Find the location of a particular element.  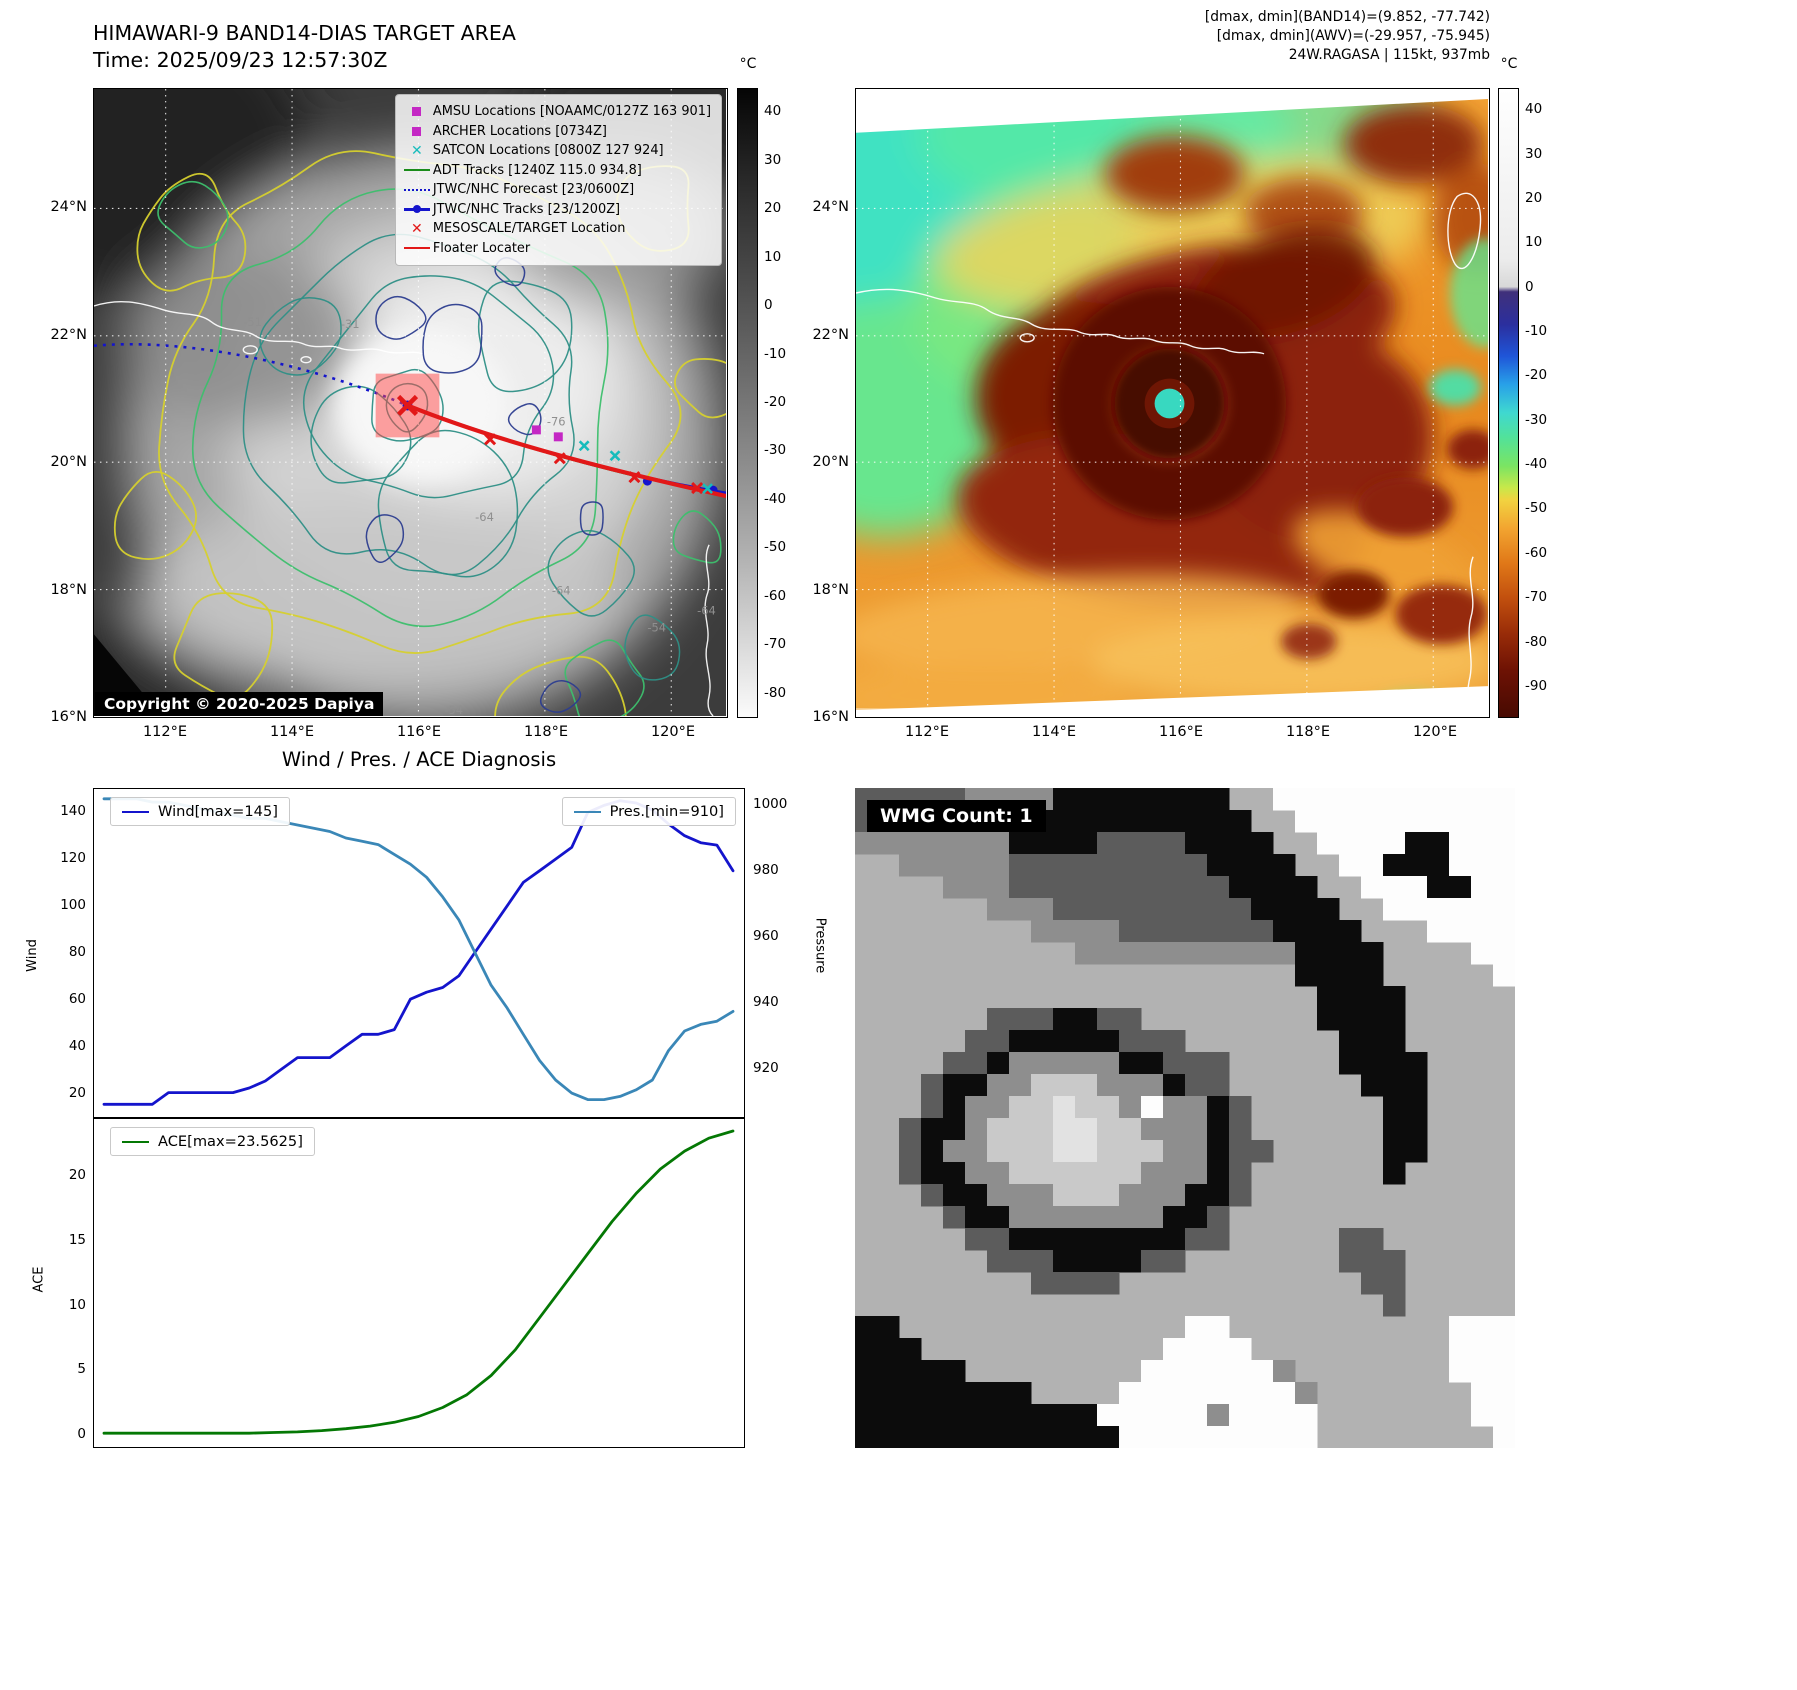

satcon-markers is located at coordinates (645, 467).